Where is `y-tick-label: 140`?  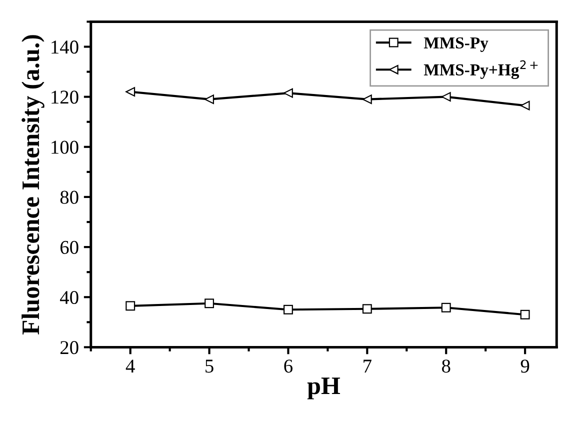
y-tick-label: 140 is located at coordinates (65, 47).